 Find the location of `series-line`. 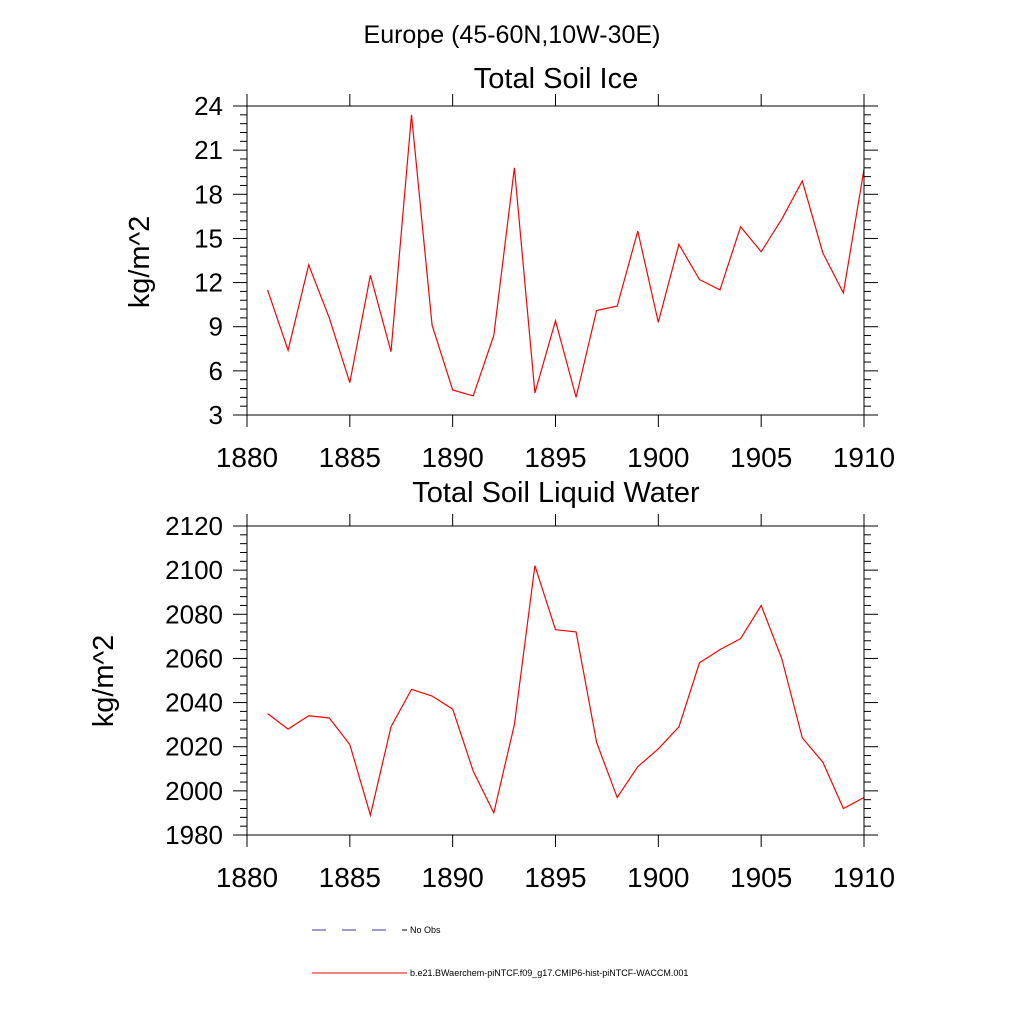

series-line is located at coordinates (566, 691).